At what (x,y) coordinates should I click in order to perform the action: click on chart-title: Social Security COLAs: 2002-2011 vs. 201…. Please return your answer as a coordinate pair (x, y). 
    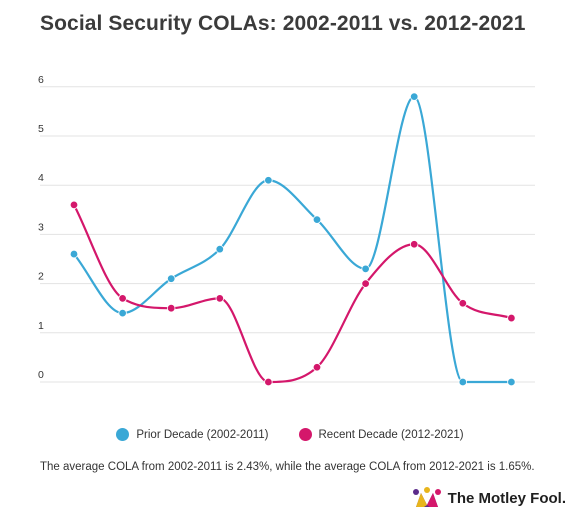
    Looking at the image, I should click on (283, 23).